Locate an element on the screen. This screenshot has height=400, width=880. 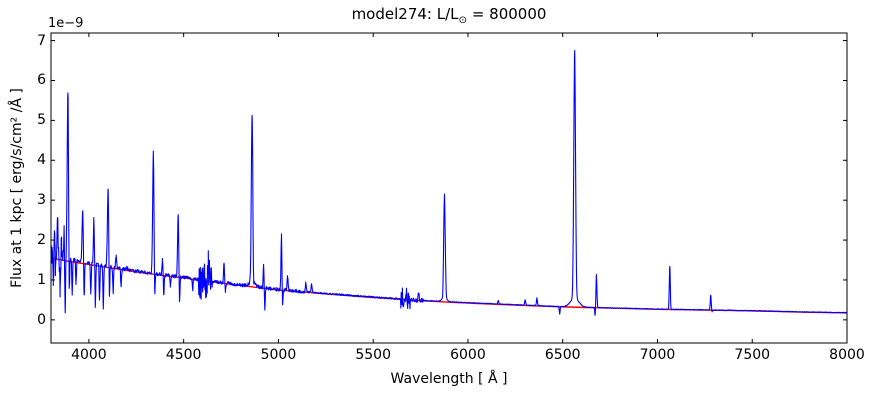
xtick-label: 6000 is located at coordinates (468, 355).